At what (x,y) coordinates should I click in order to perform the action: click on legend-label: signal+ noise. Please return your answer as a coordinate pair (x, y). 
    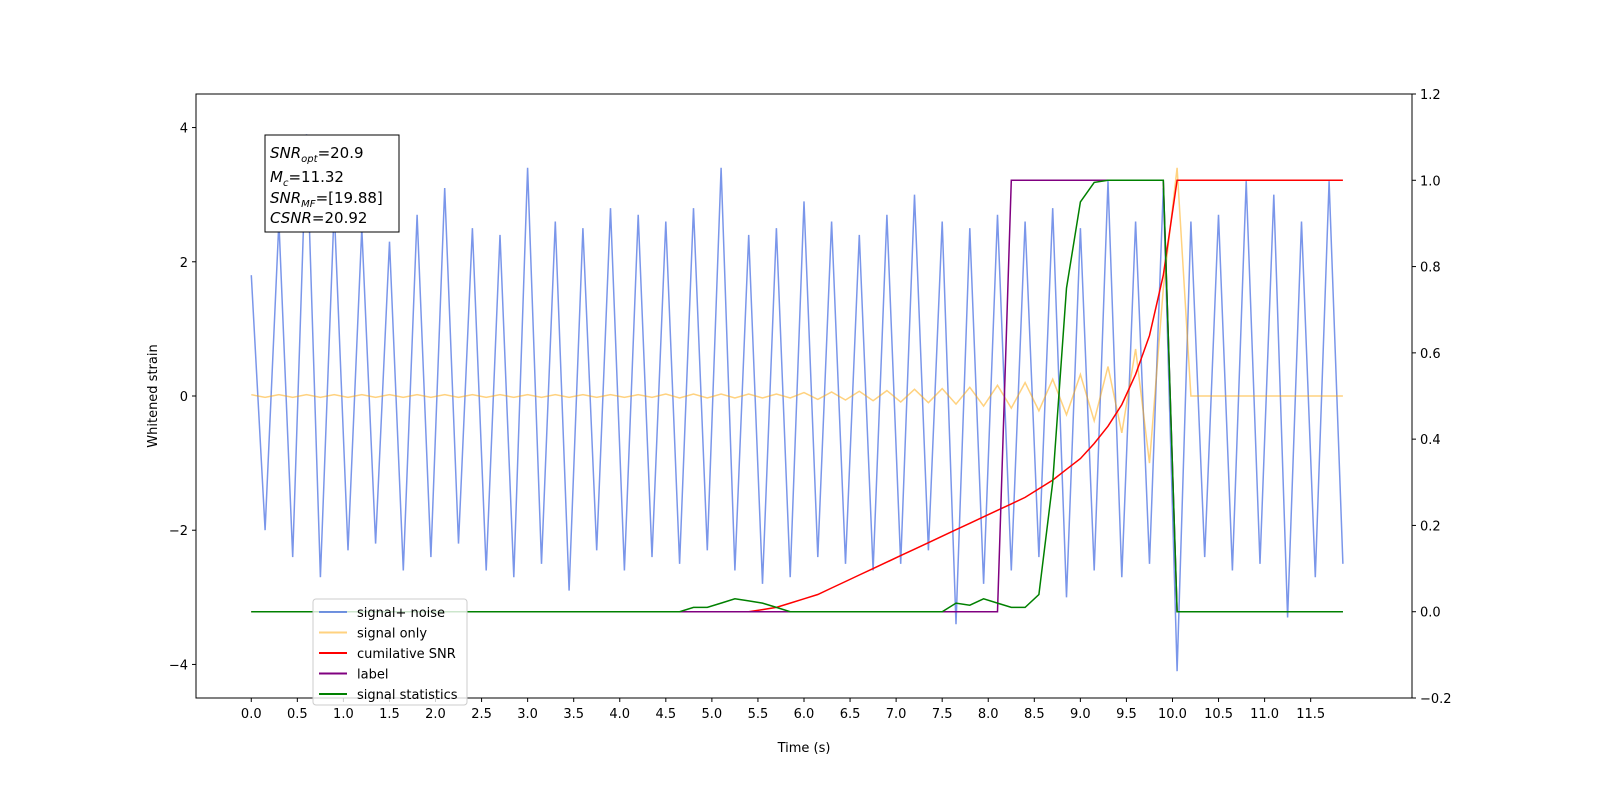
    Looking at the image, I should click on (401, 613).